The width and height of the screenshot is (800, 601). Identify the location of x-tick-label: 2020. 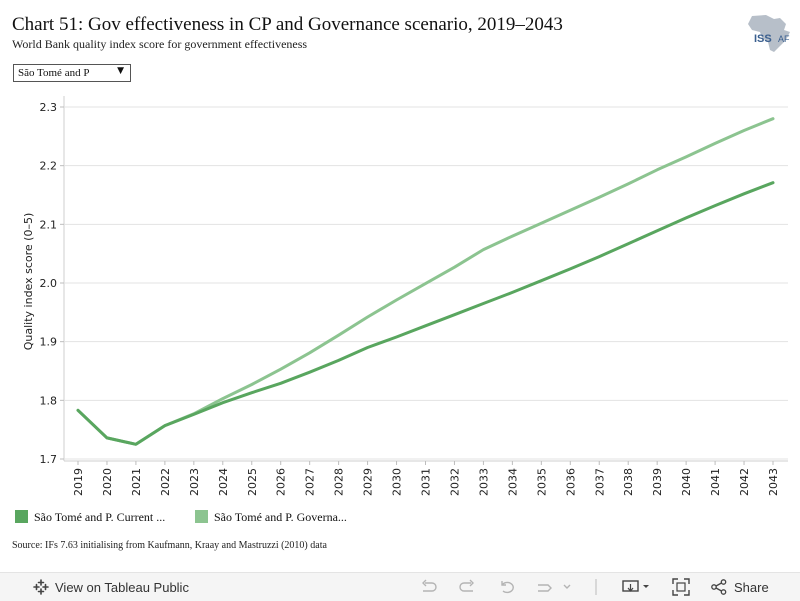
(107, 482).